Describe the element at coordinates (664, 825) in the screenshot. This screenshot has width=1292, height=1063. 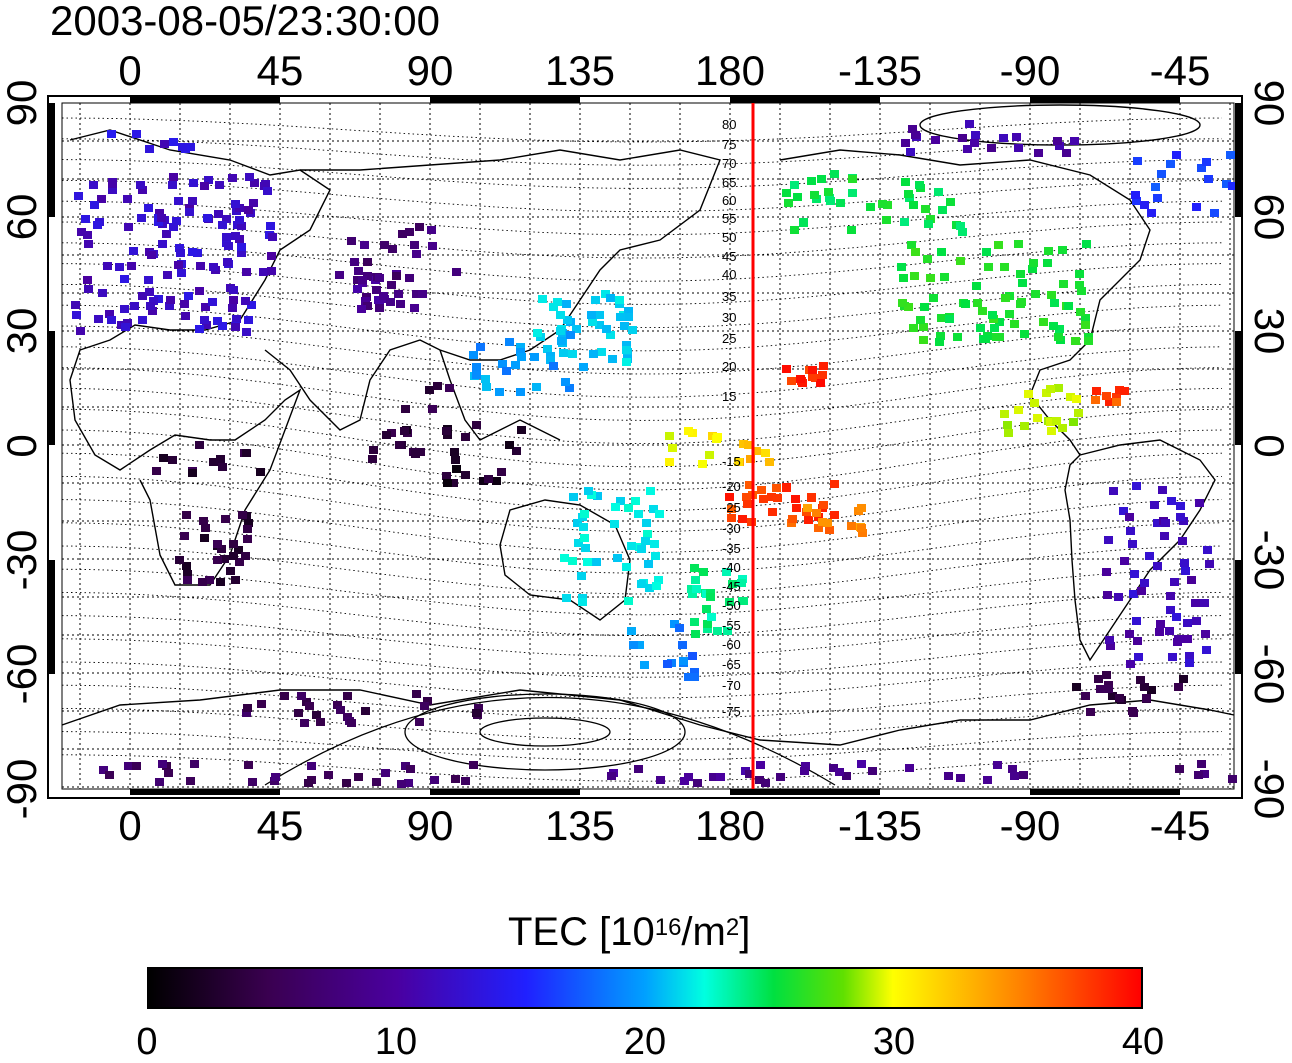
I see `lon-ticks-bottom: 0 45 90 135 180 -135 -90 -45` at that location.